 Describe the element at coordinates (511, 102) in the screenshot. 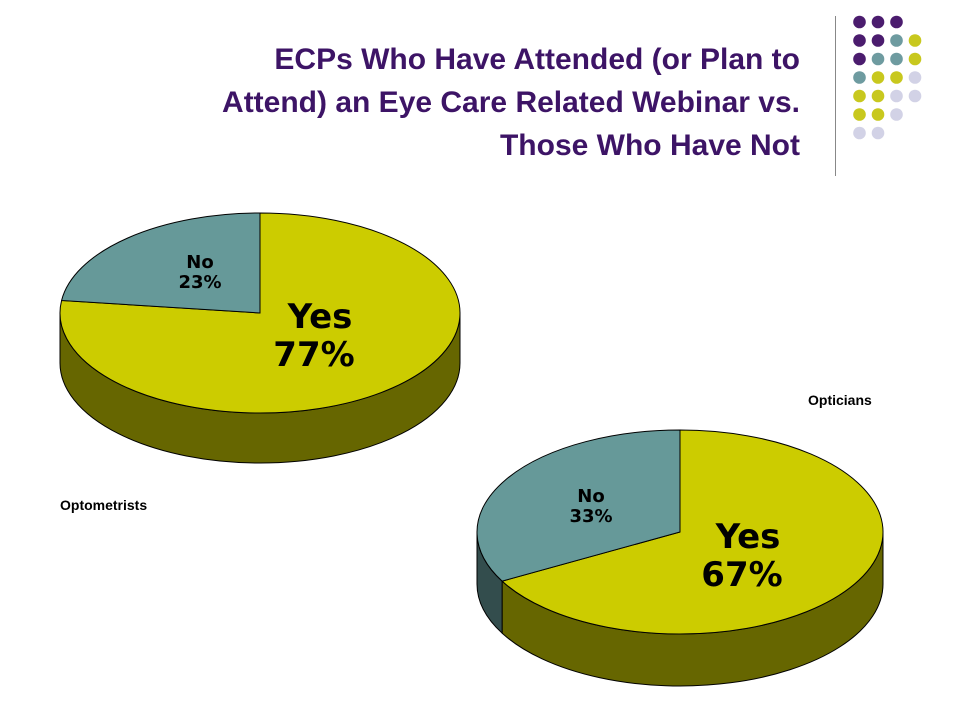

I see `title-line-2: Attend) an Eye Care Related Webinar vs.` at that location.